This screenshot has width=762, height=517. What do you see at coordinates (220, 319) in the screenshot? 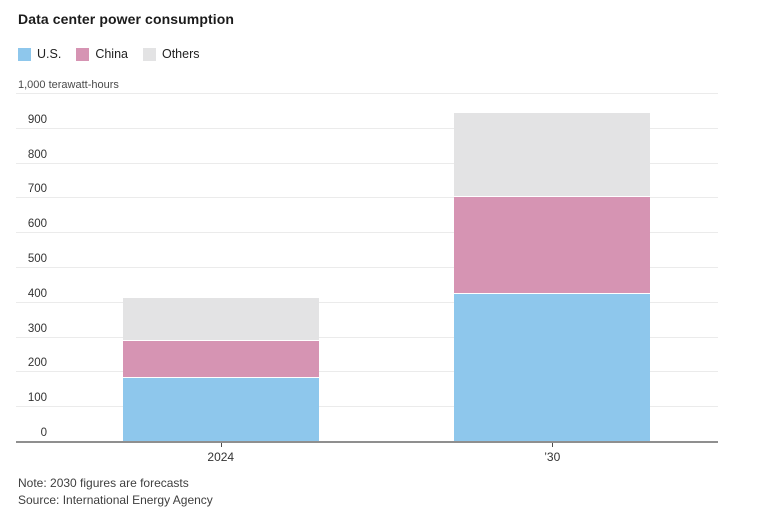
I see `bar-segment-others-2024` at bounding box center [220, 319].